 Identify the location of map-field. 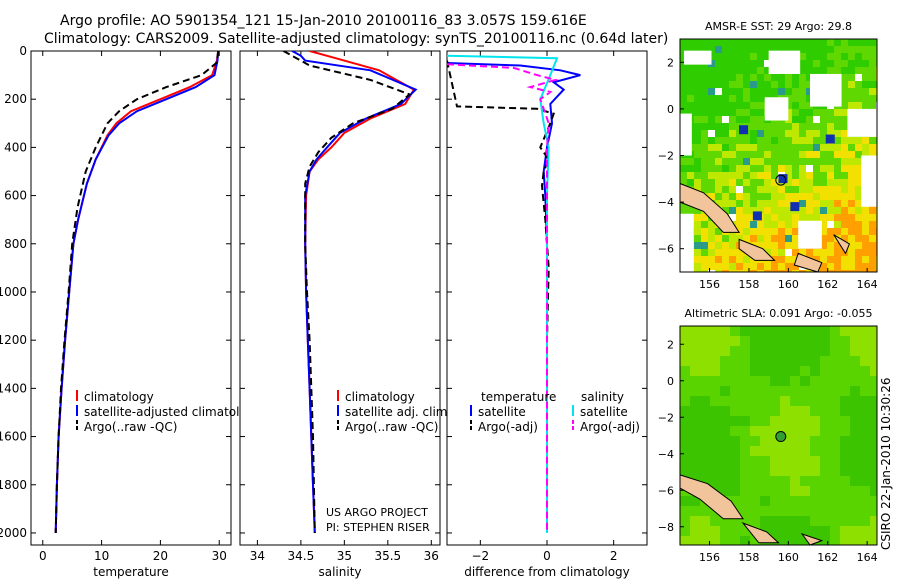
(778, 435).